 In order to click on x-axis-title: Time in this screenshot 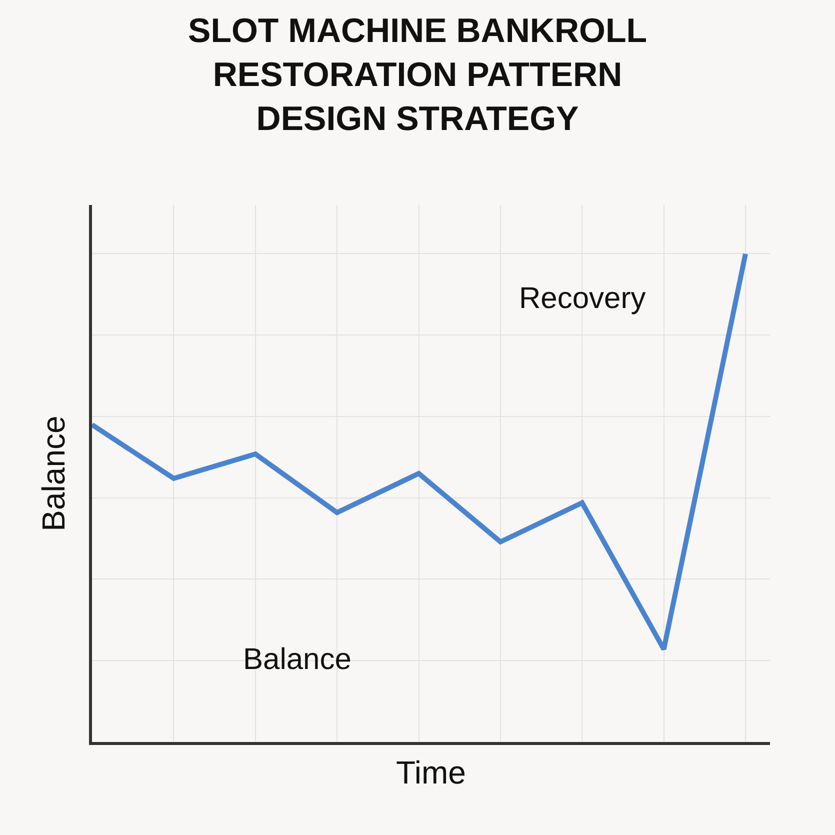, I will do `click(431, 772)`.